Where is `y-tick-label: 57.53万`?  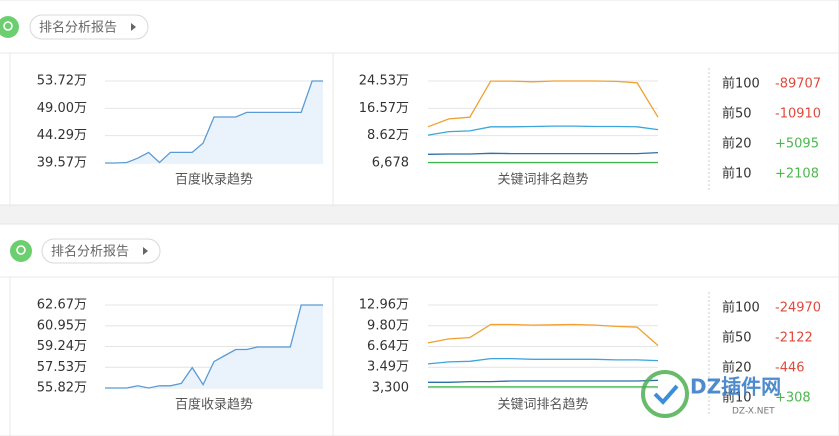 y-tick-label: 57.53万 is located at coordinates (62, 367).